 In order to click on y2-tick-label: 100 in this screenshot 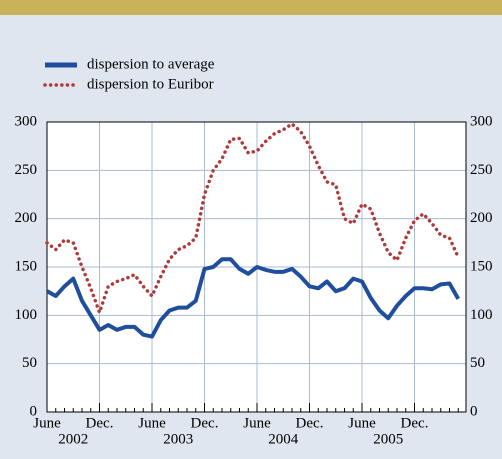, I will do `click(481, 315)`.